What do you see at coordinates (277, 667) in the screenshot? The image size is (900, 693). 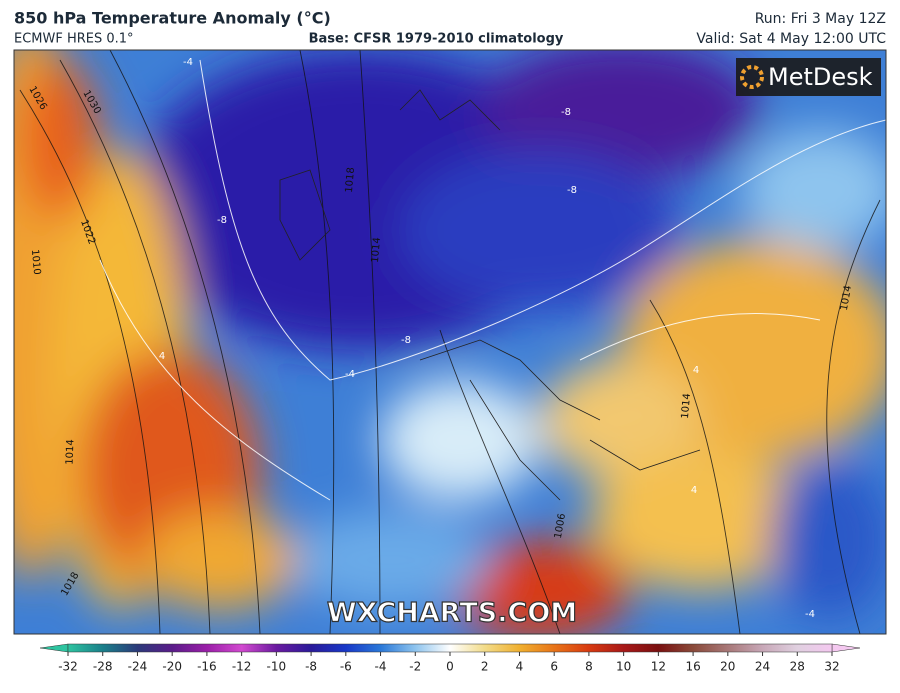 I see `colorbar-tick-label: -10` at bounding box center [277, 667].